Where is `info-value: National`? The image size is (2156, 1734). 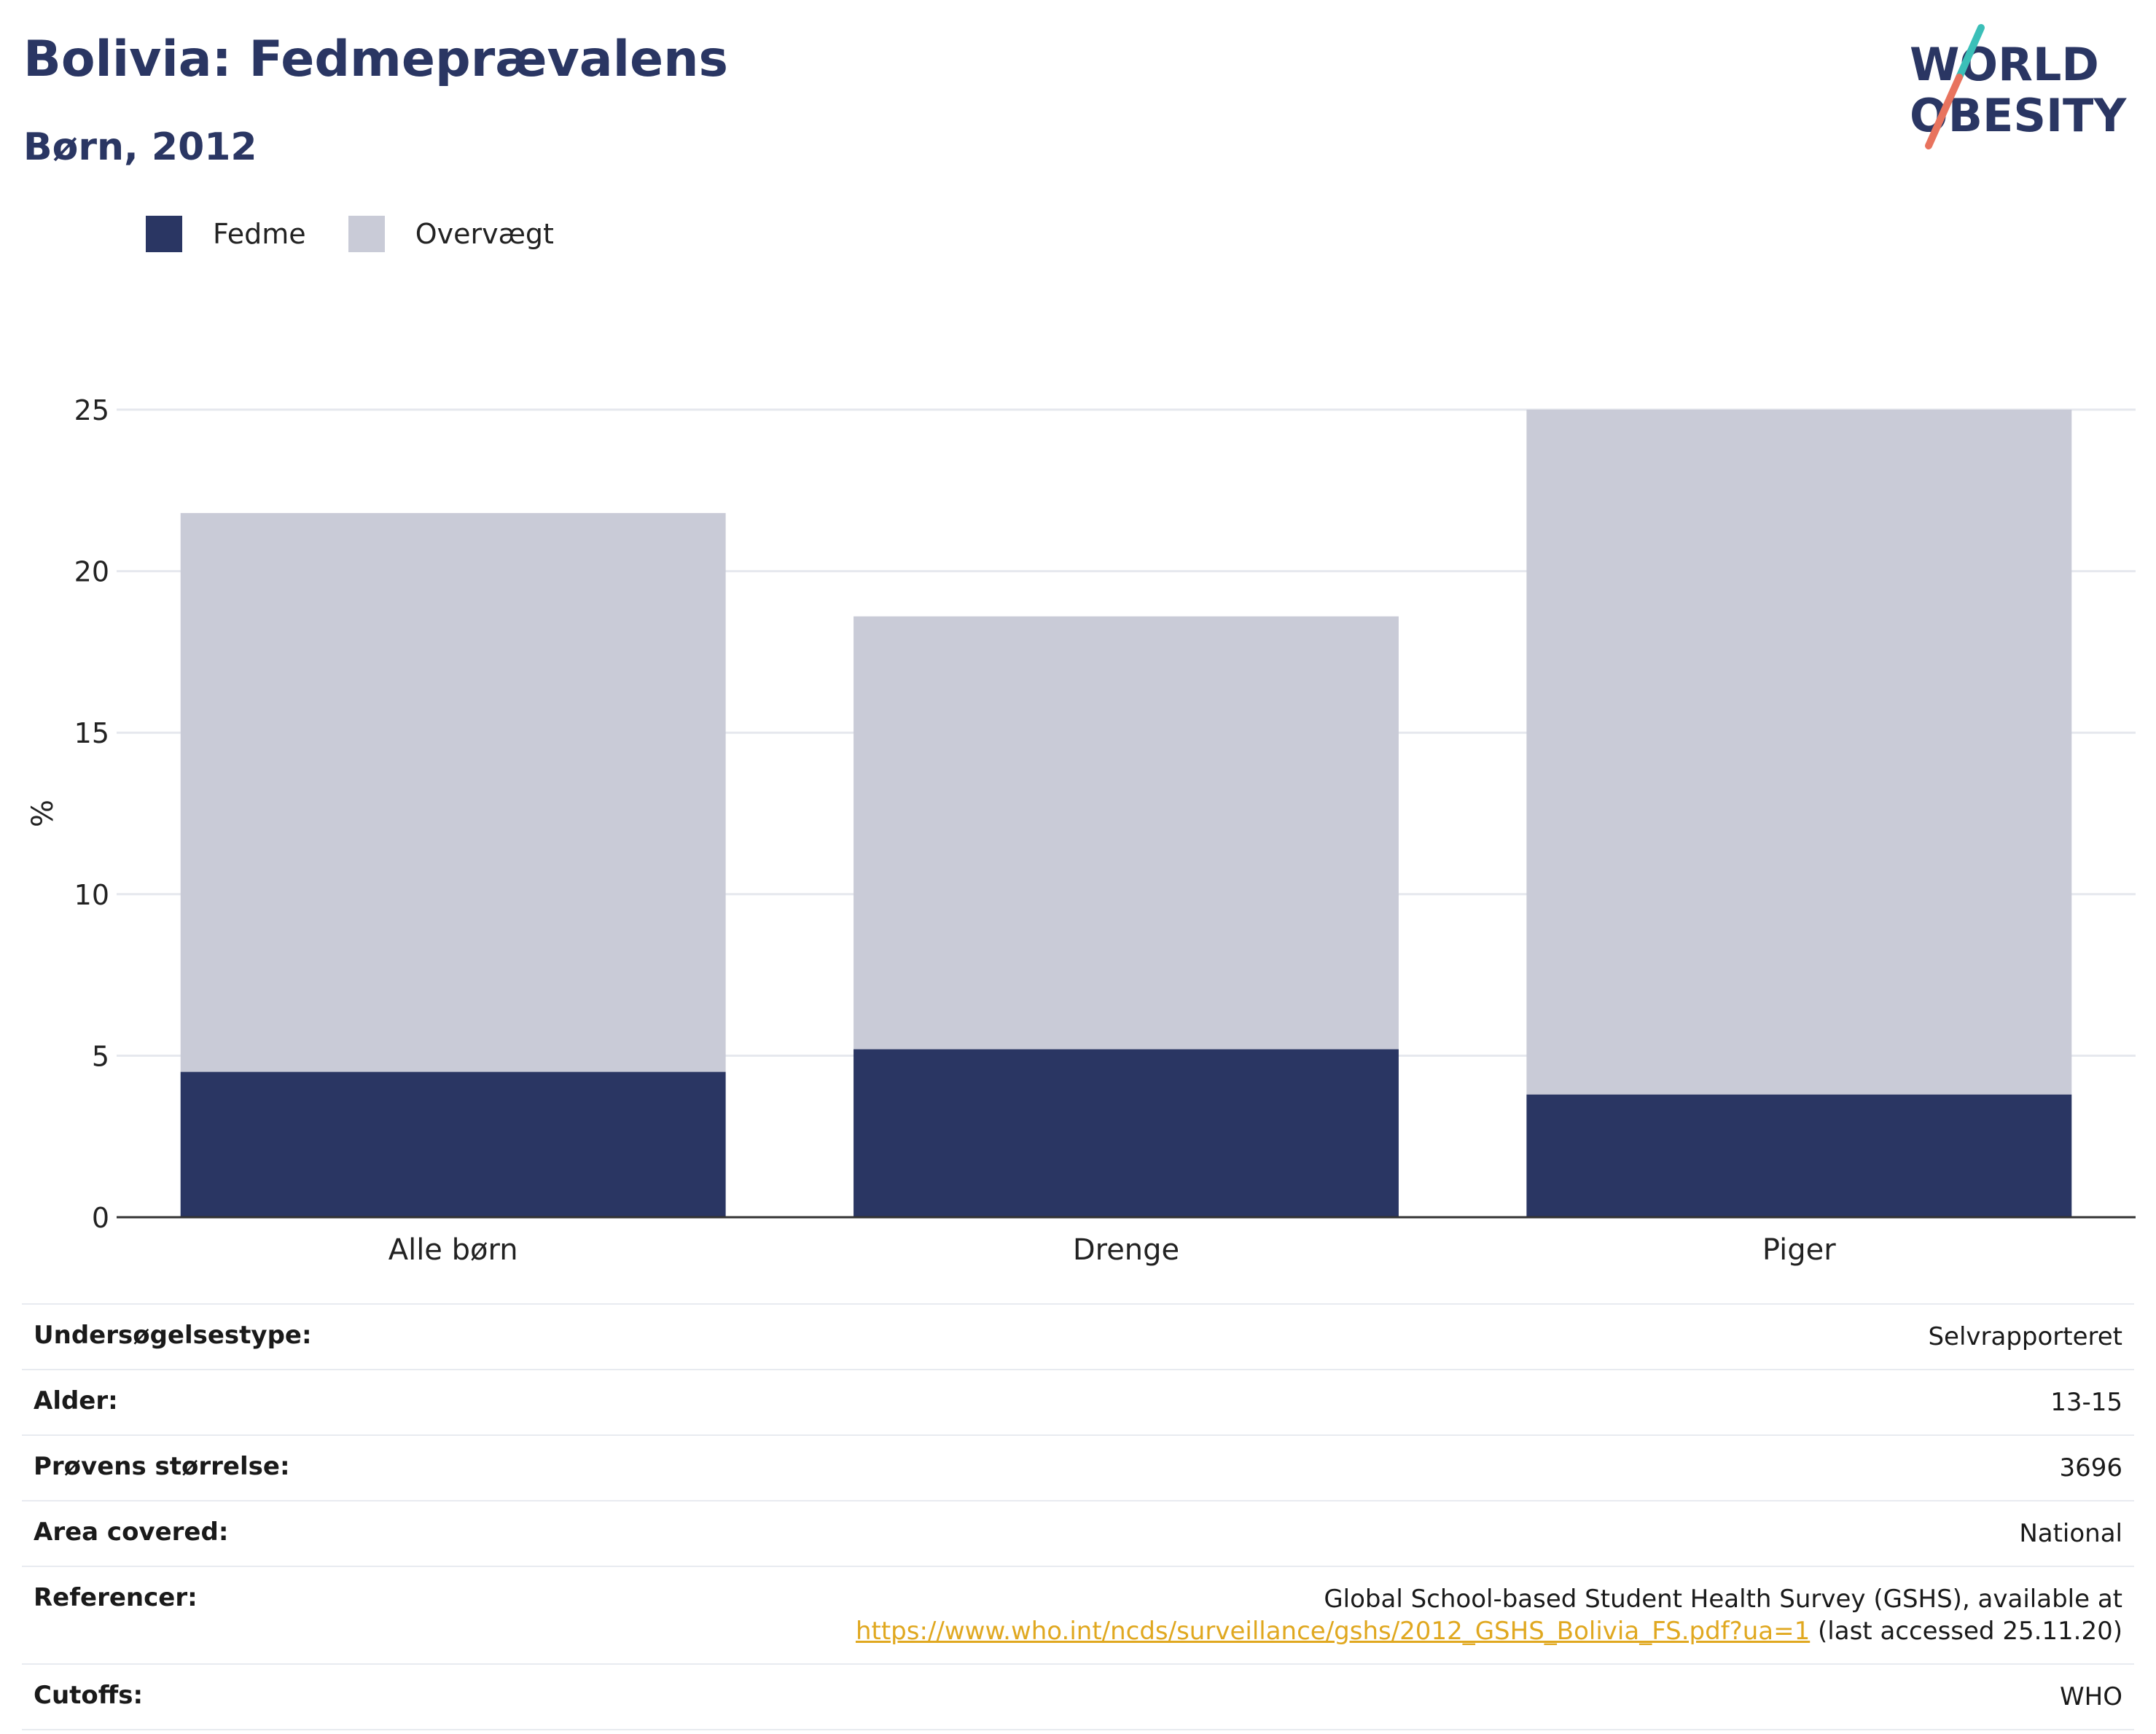
info-value: National is located at coordinates (1278, 1533).